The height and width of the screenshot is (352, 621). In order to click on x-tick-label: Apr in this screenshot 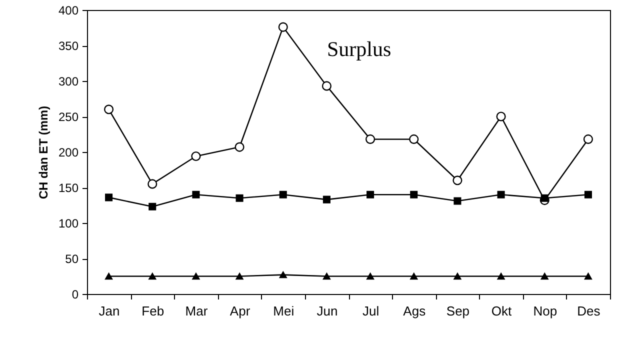, I will do `click(240, 311)`.